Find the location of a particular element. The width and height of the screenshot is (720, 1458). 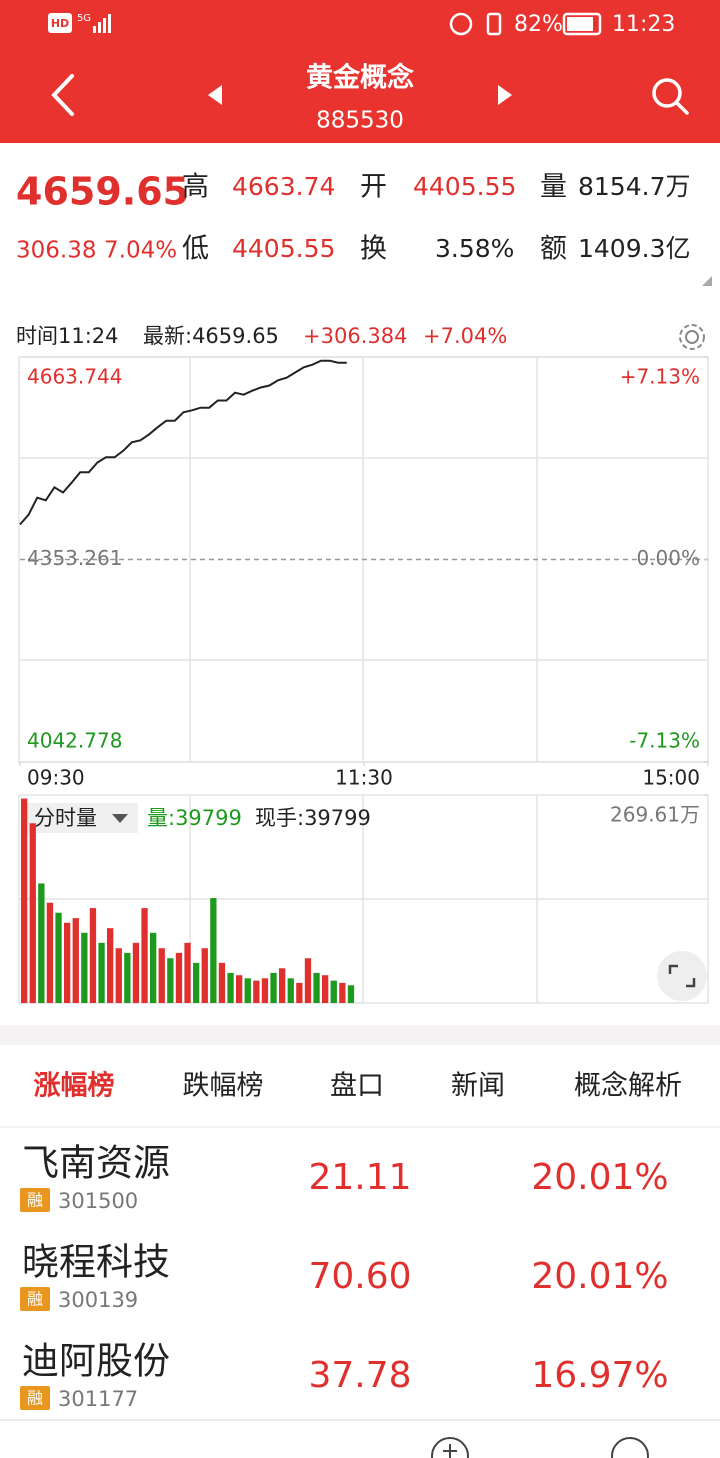

y2-tick-label: 0.00% is located at coordinates (668, 558).